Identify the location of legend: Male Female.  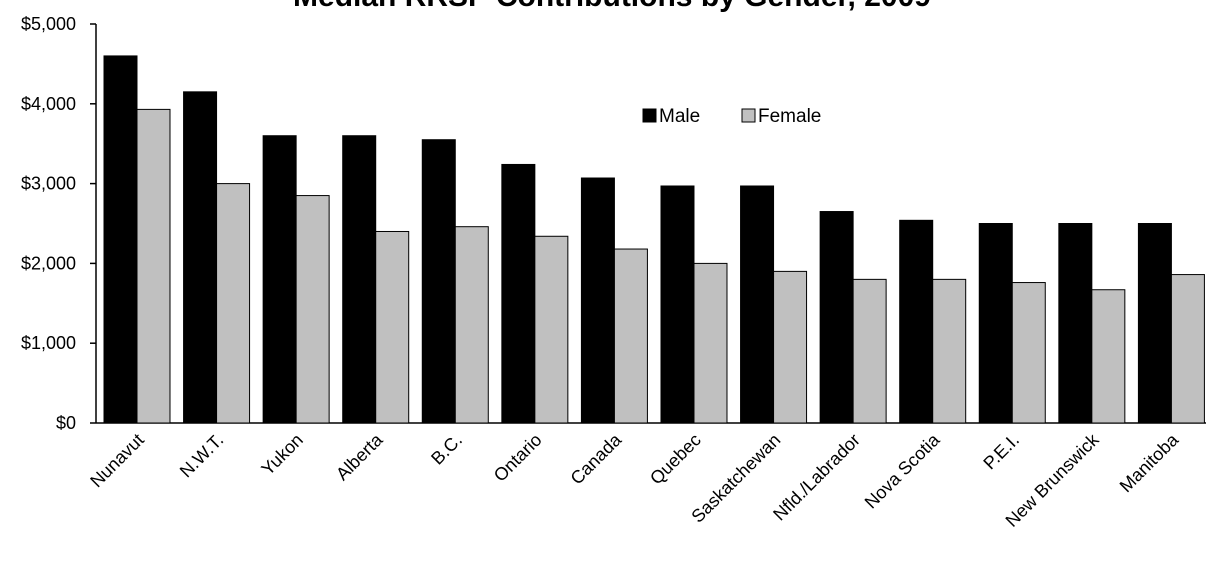
(731, 116).